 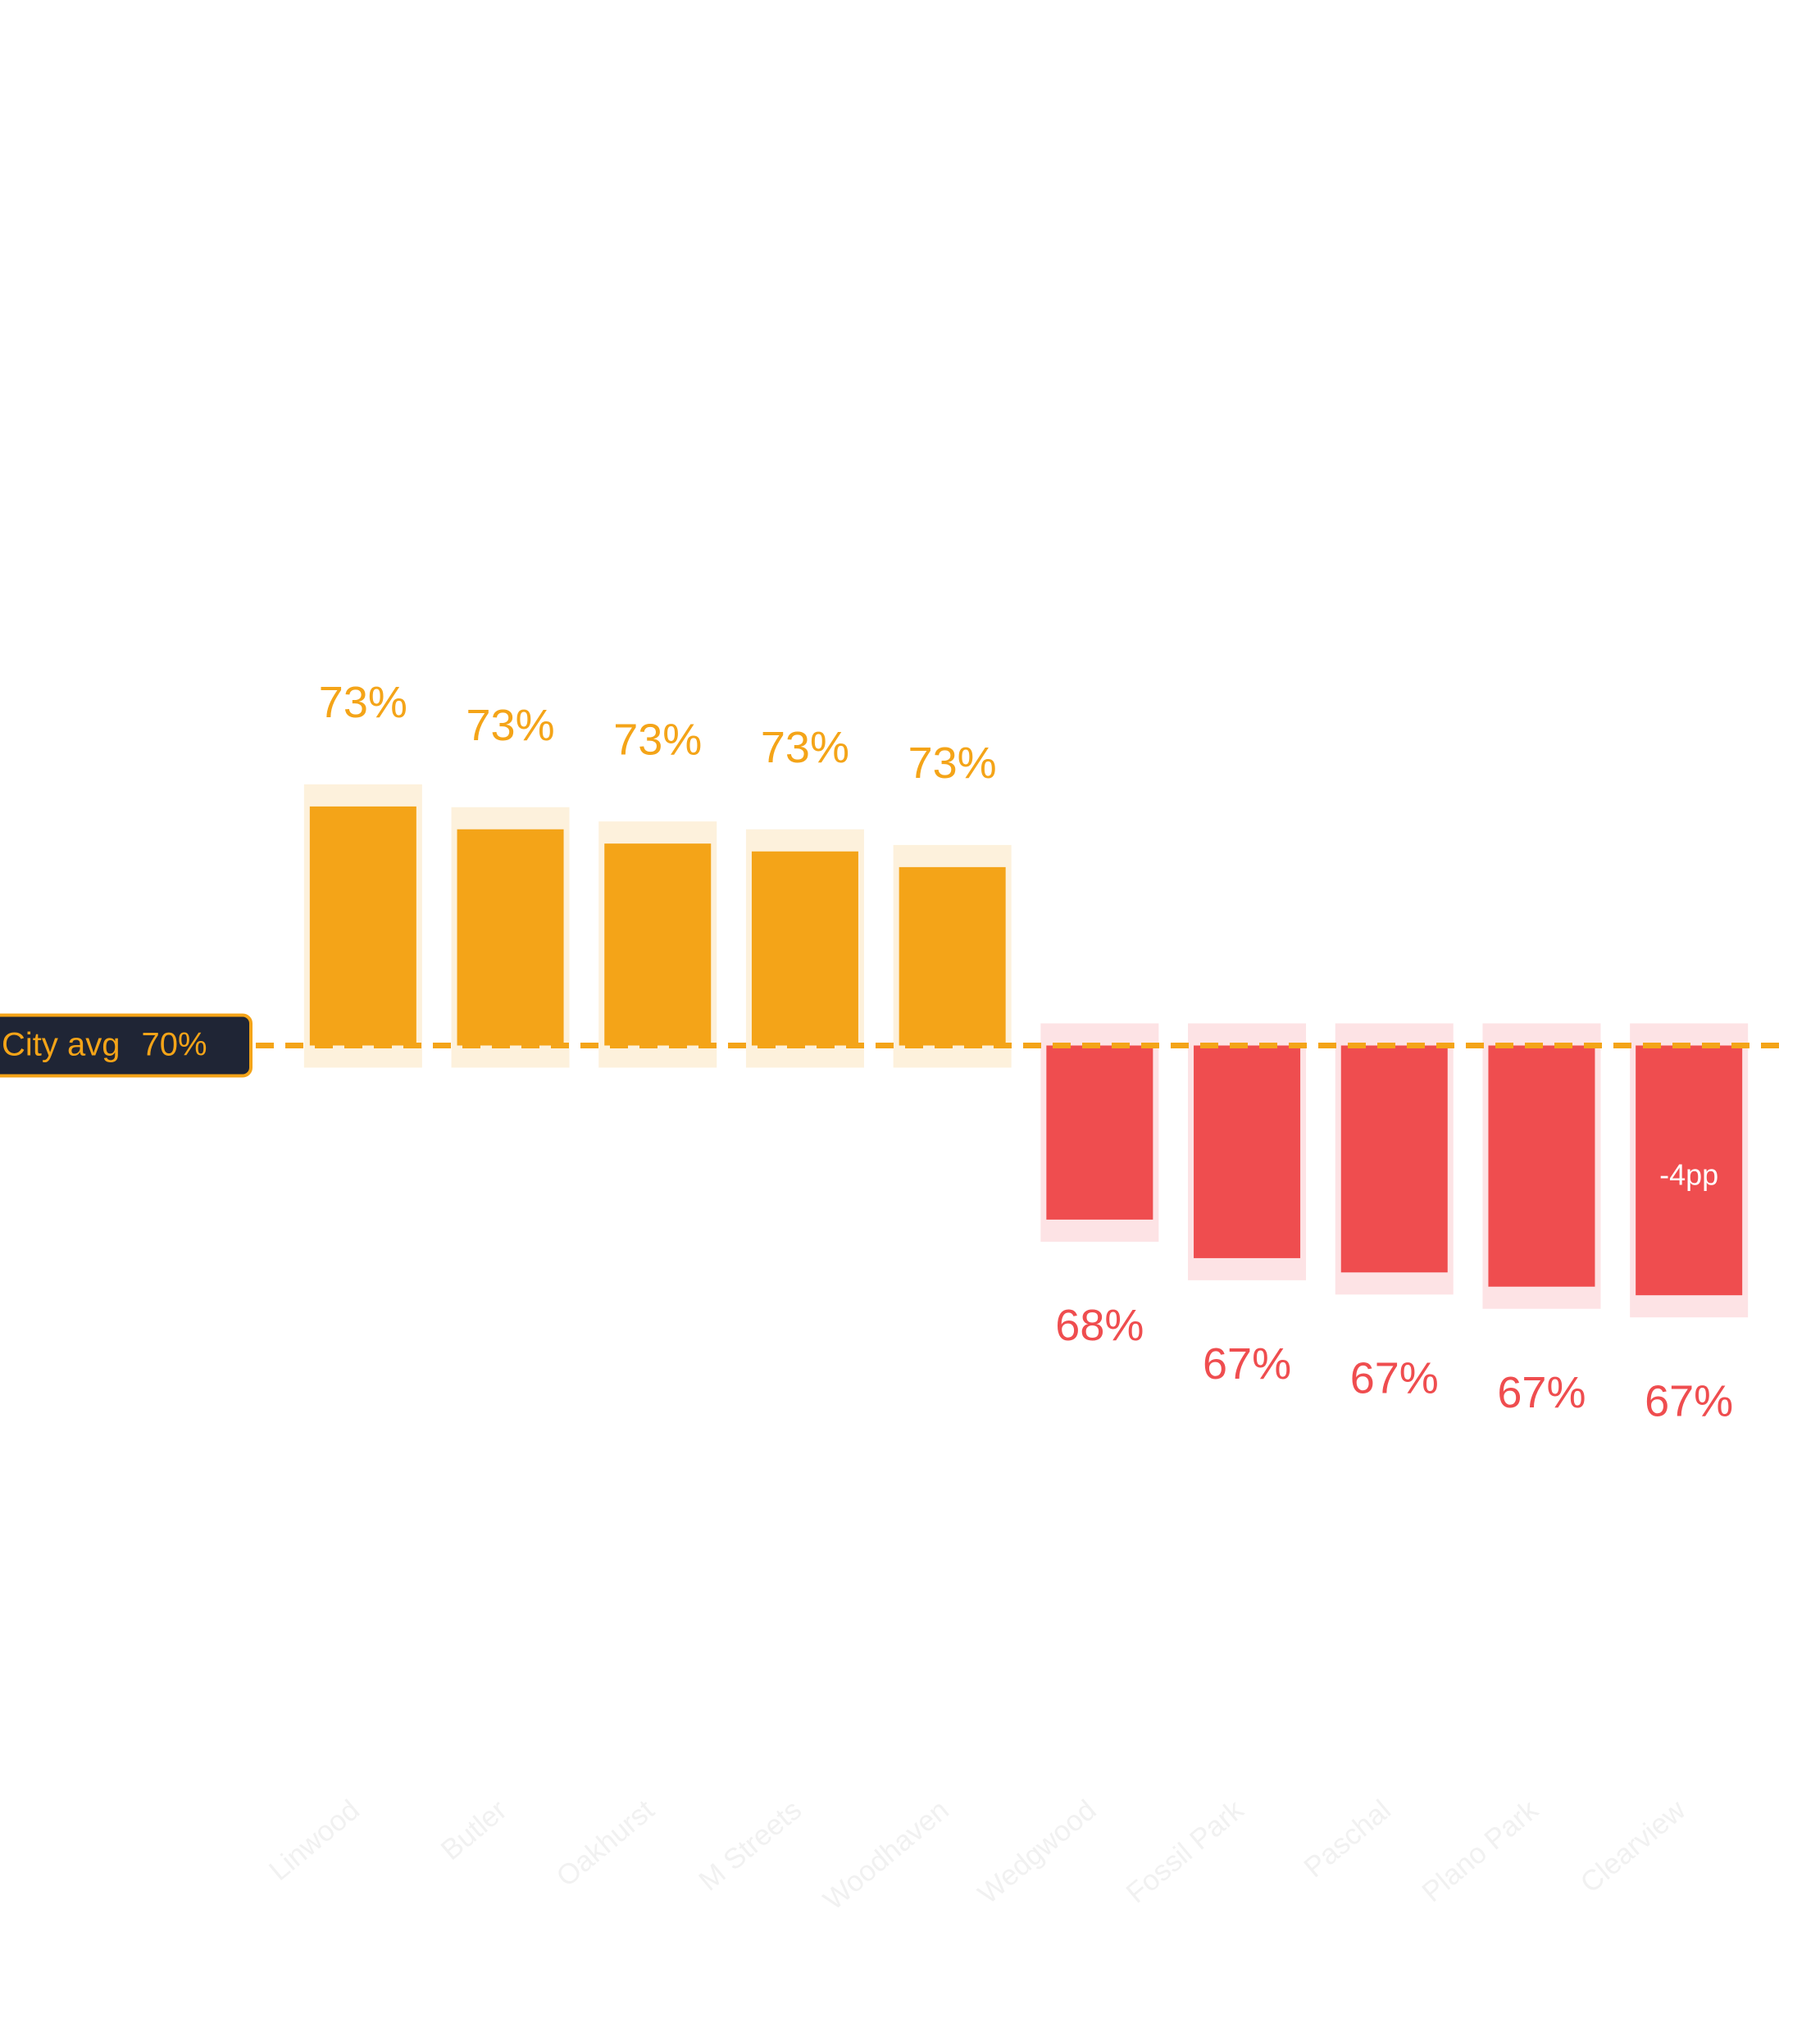 I want to click on annotation: -4pp, so click(x=1689, y=1174).